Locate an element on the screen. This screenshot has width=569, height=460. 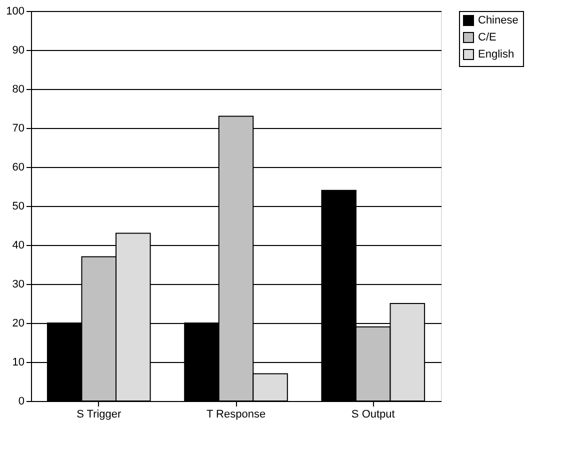
x-tick-label: T Response is located at coordinates (236, 414).